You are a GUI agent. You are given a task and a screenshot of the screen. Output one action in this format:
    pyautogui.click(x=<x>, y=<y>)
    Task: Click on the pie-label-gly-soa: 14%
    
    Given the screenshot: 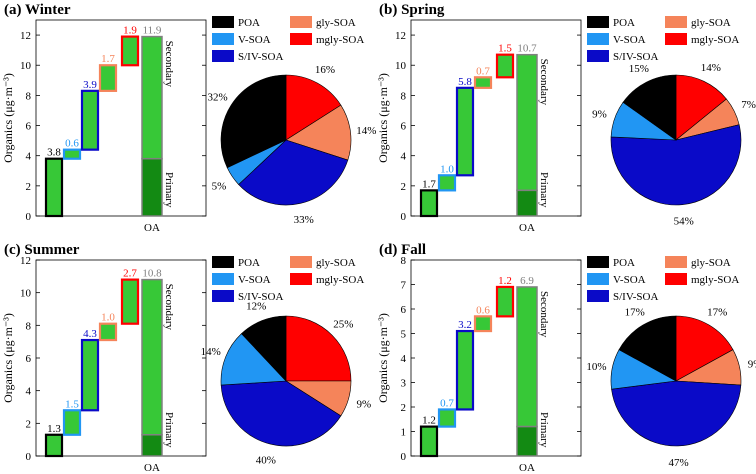 What is the action you would take?
    pyautogui.click(x=366, y=131)
    